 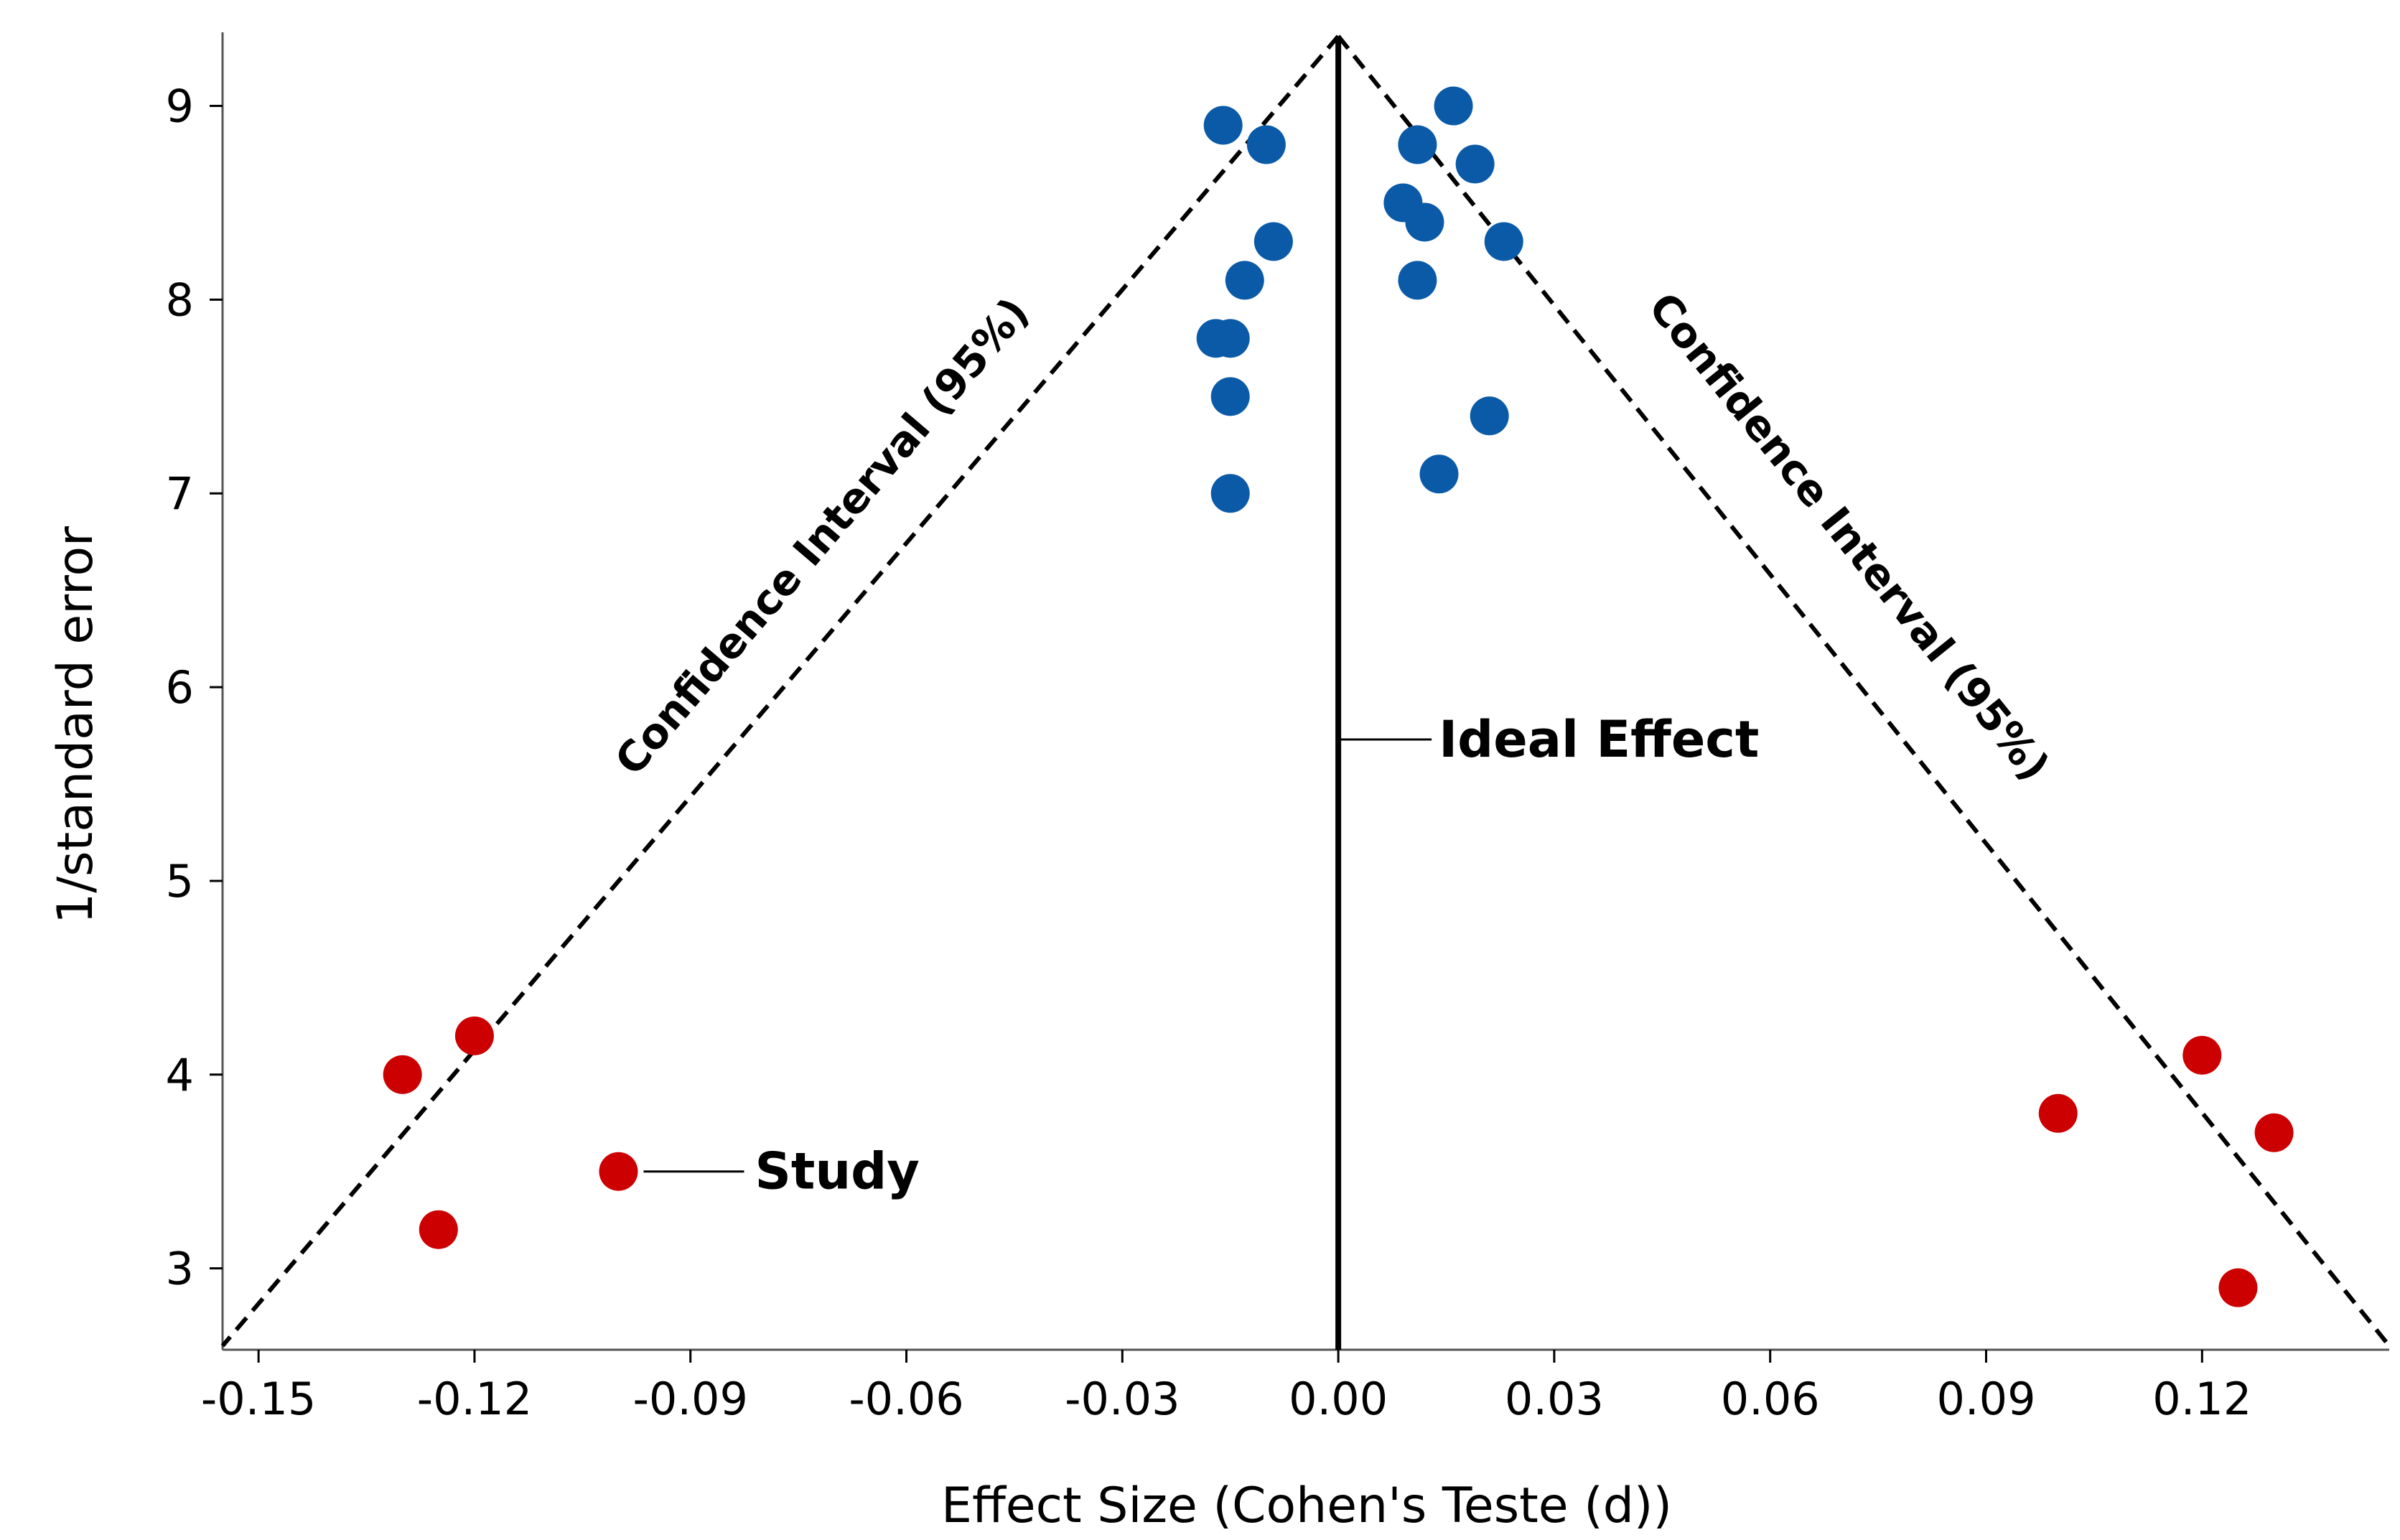 I want to click on y-axis-ticks: 3 4 5 6 7 8 9, so click(x=194, y=687).